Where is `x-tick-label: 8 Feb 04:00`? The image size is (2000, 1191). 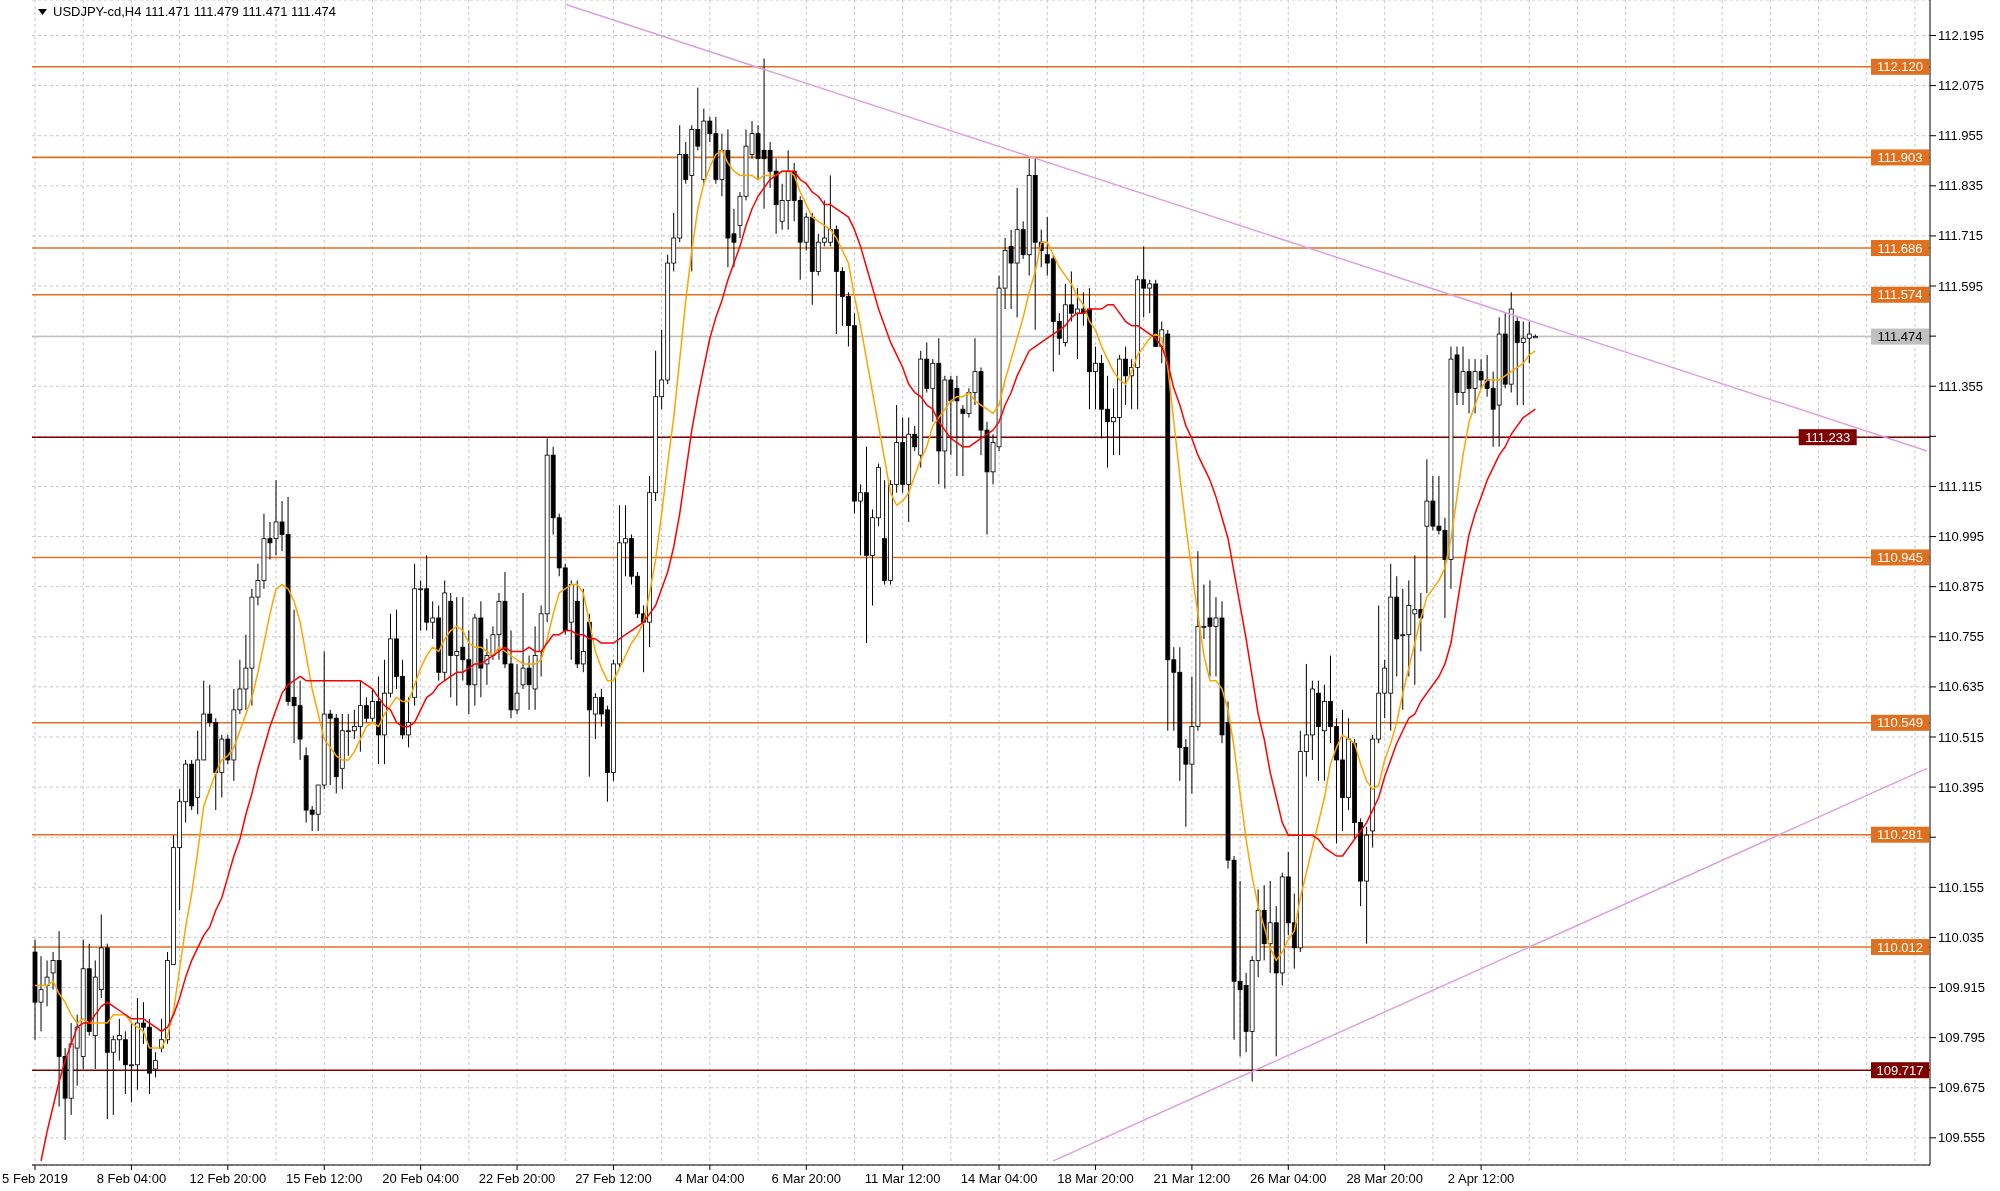
x-tick-label: 8 Feb 04:00 is located at coordinates (131, 1179).